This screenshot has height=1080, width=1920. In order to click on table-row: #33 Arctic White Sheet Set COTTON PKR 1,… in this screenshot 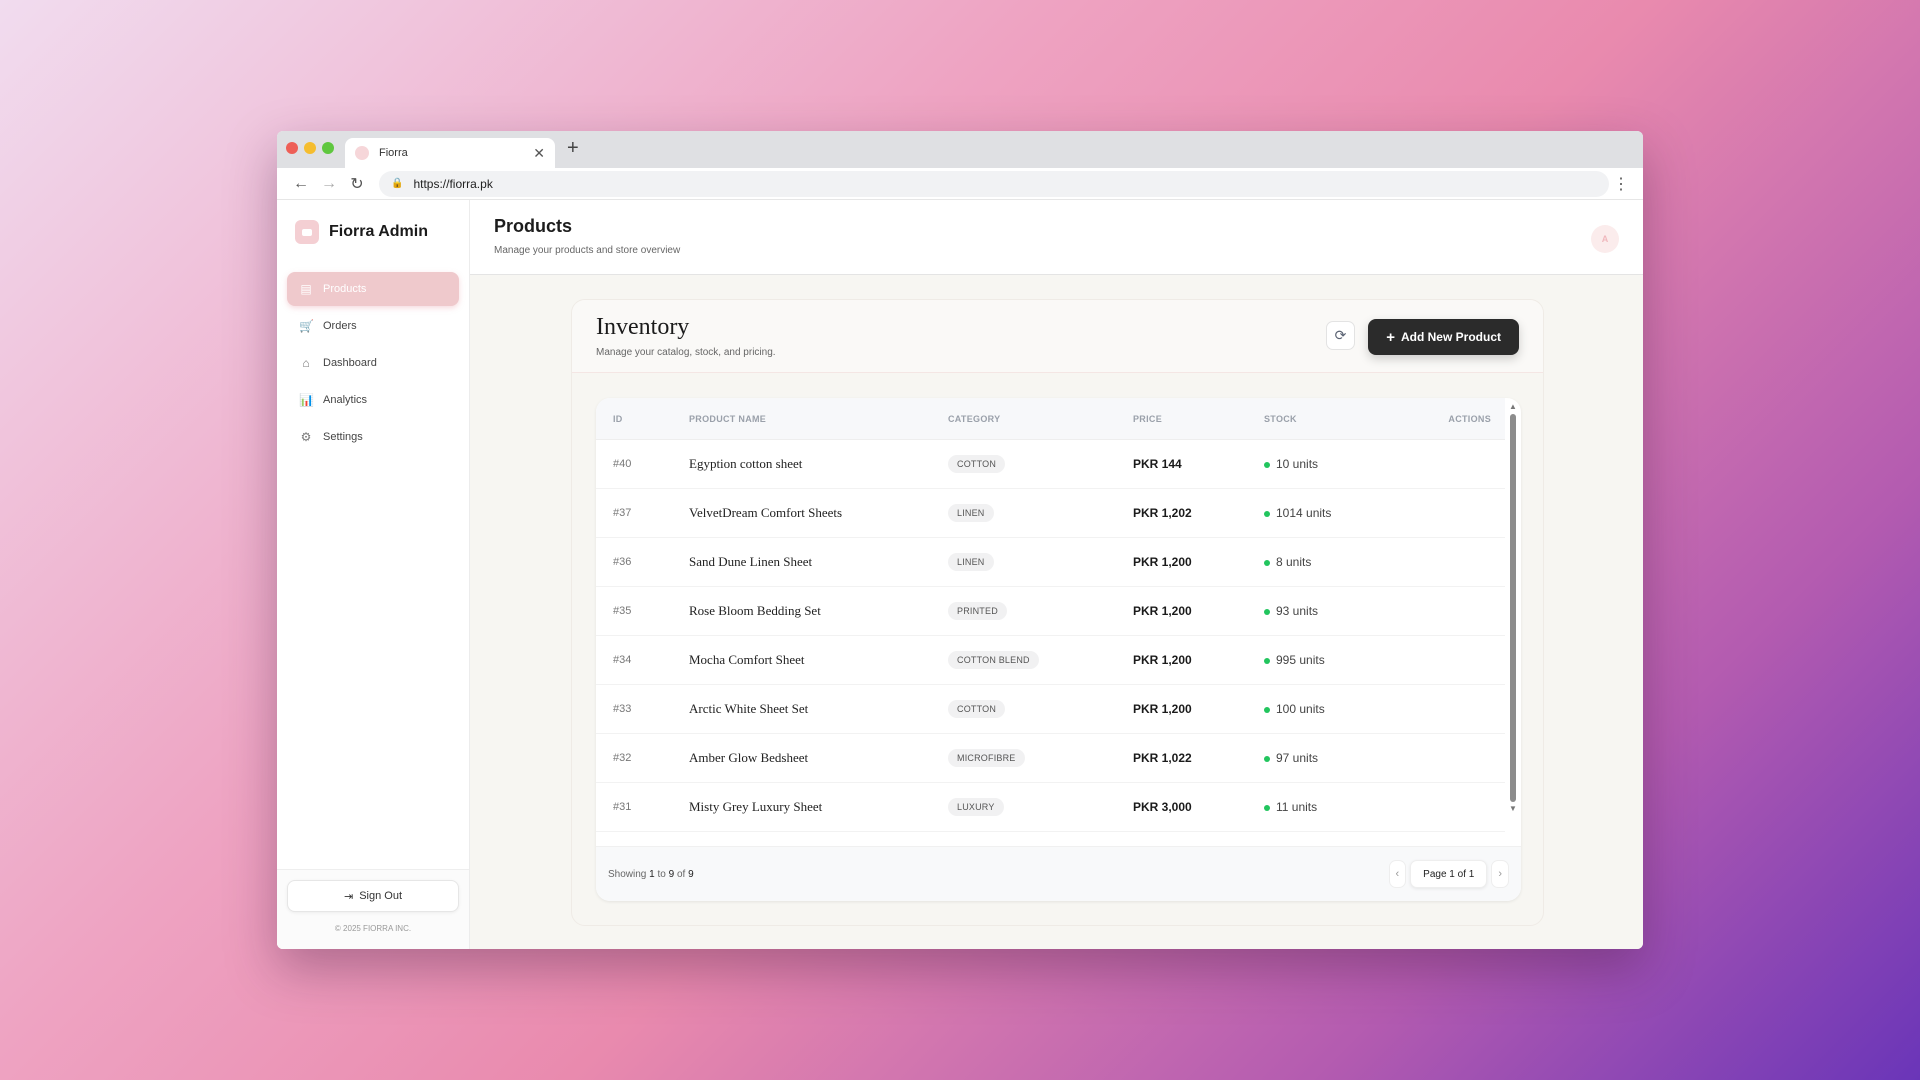, I will do `click(1050, 709)`.